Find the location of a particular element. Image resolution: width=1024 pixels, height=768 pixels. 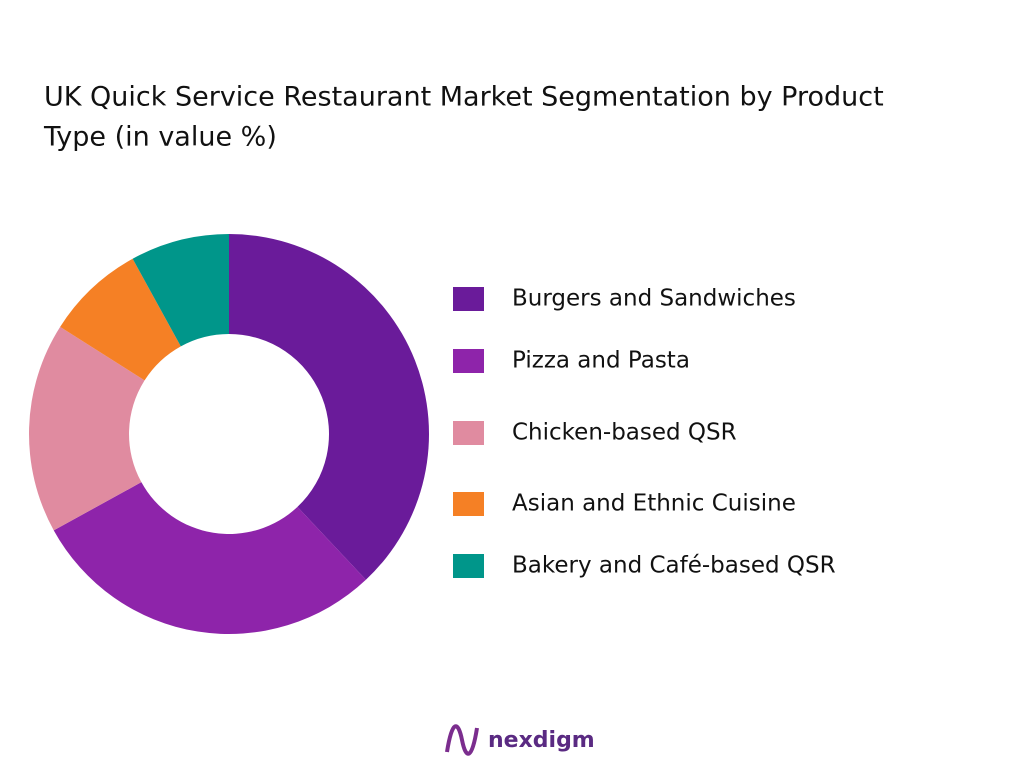

logo-text: nexdigm is located at coordinates (541, 740).